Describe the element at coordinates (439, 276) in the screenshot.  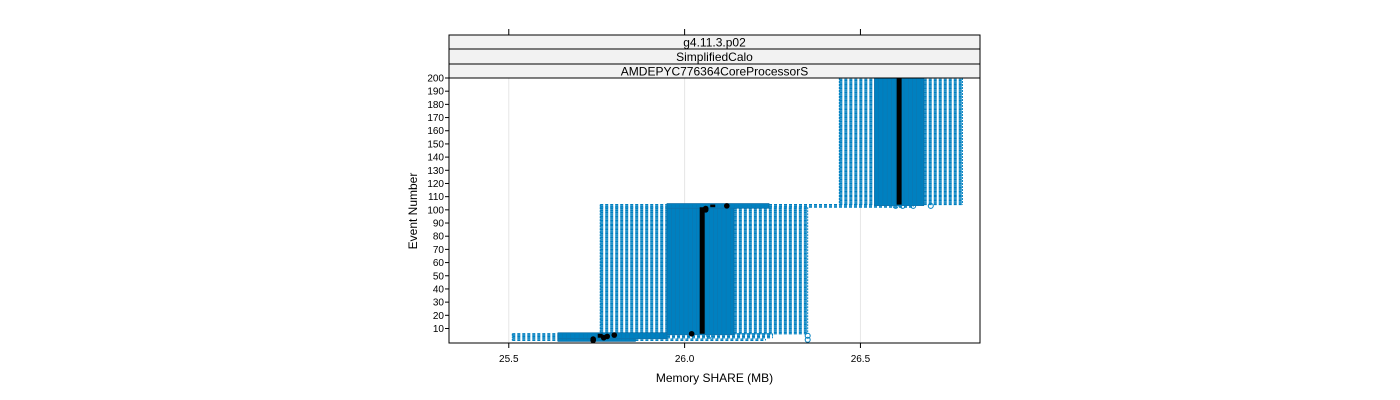
I see `y-tick-label-4: 50` at that location.